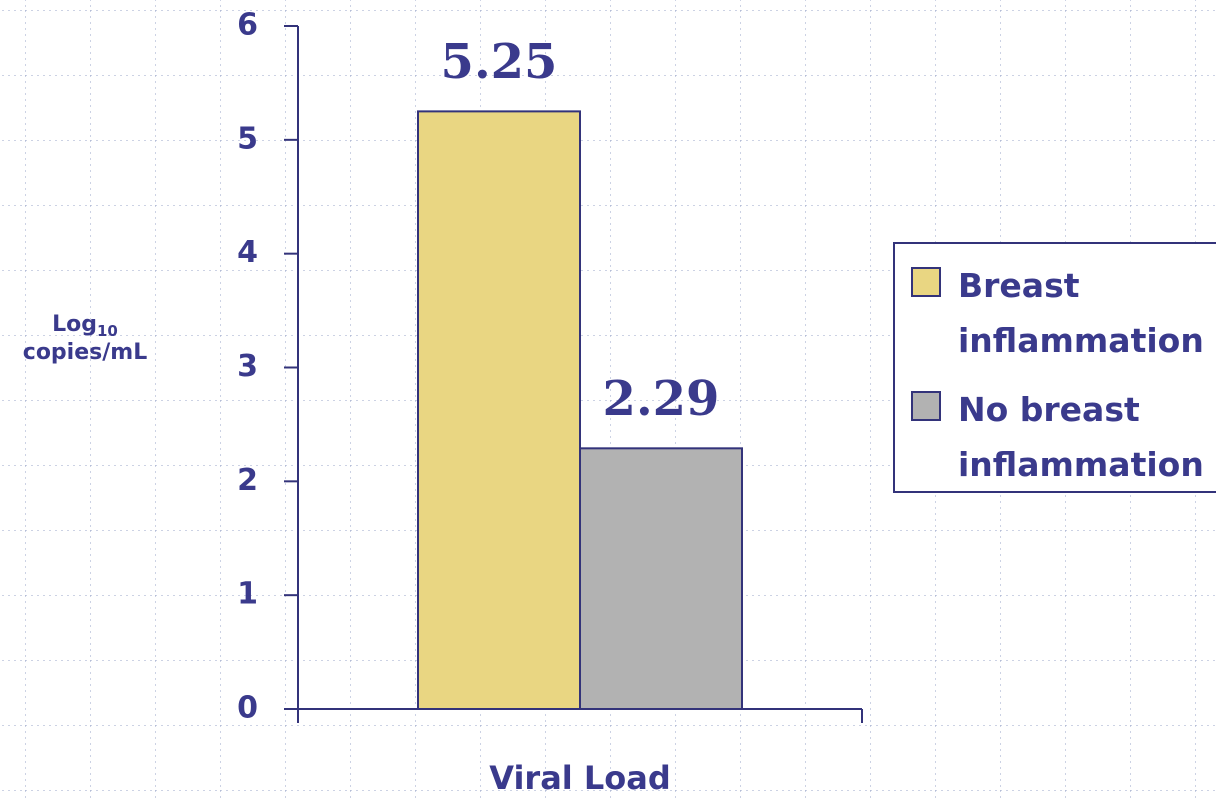 The height and width of the screenshot is (798, 1216). I want to click on x-category-label: Viral Load, so click(580, 778).